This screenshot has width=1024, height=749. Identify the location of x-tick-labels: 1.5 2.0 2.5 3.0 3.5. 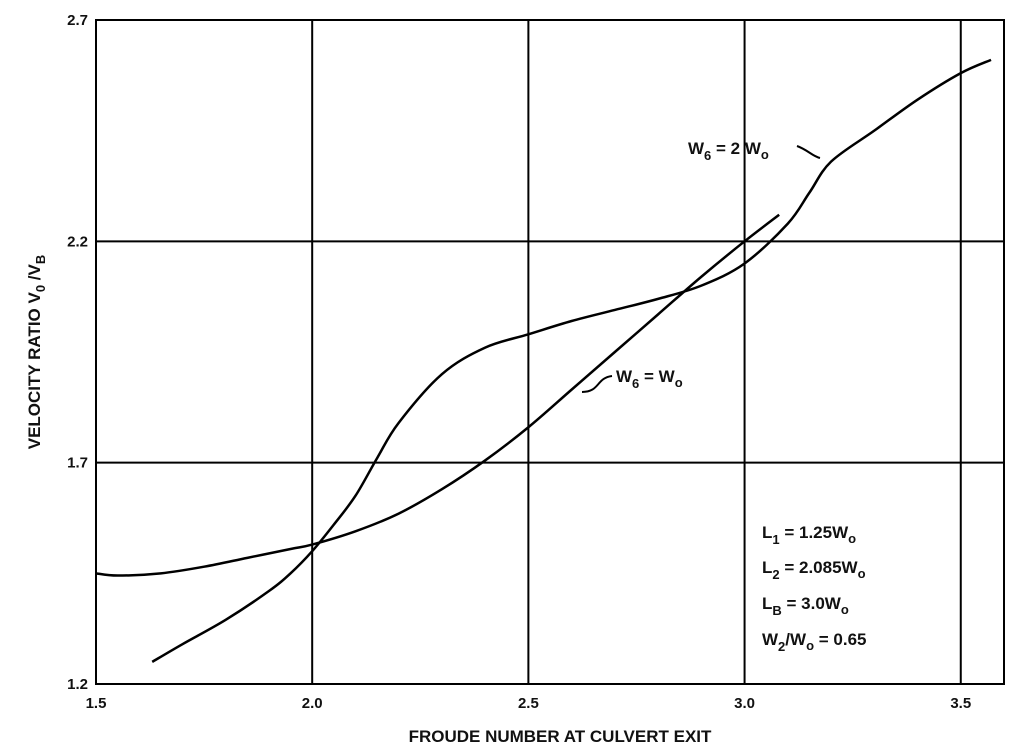
(529, 703).